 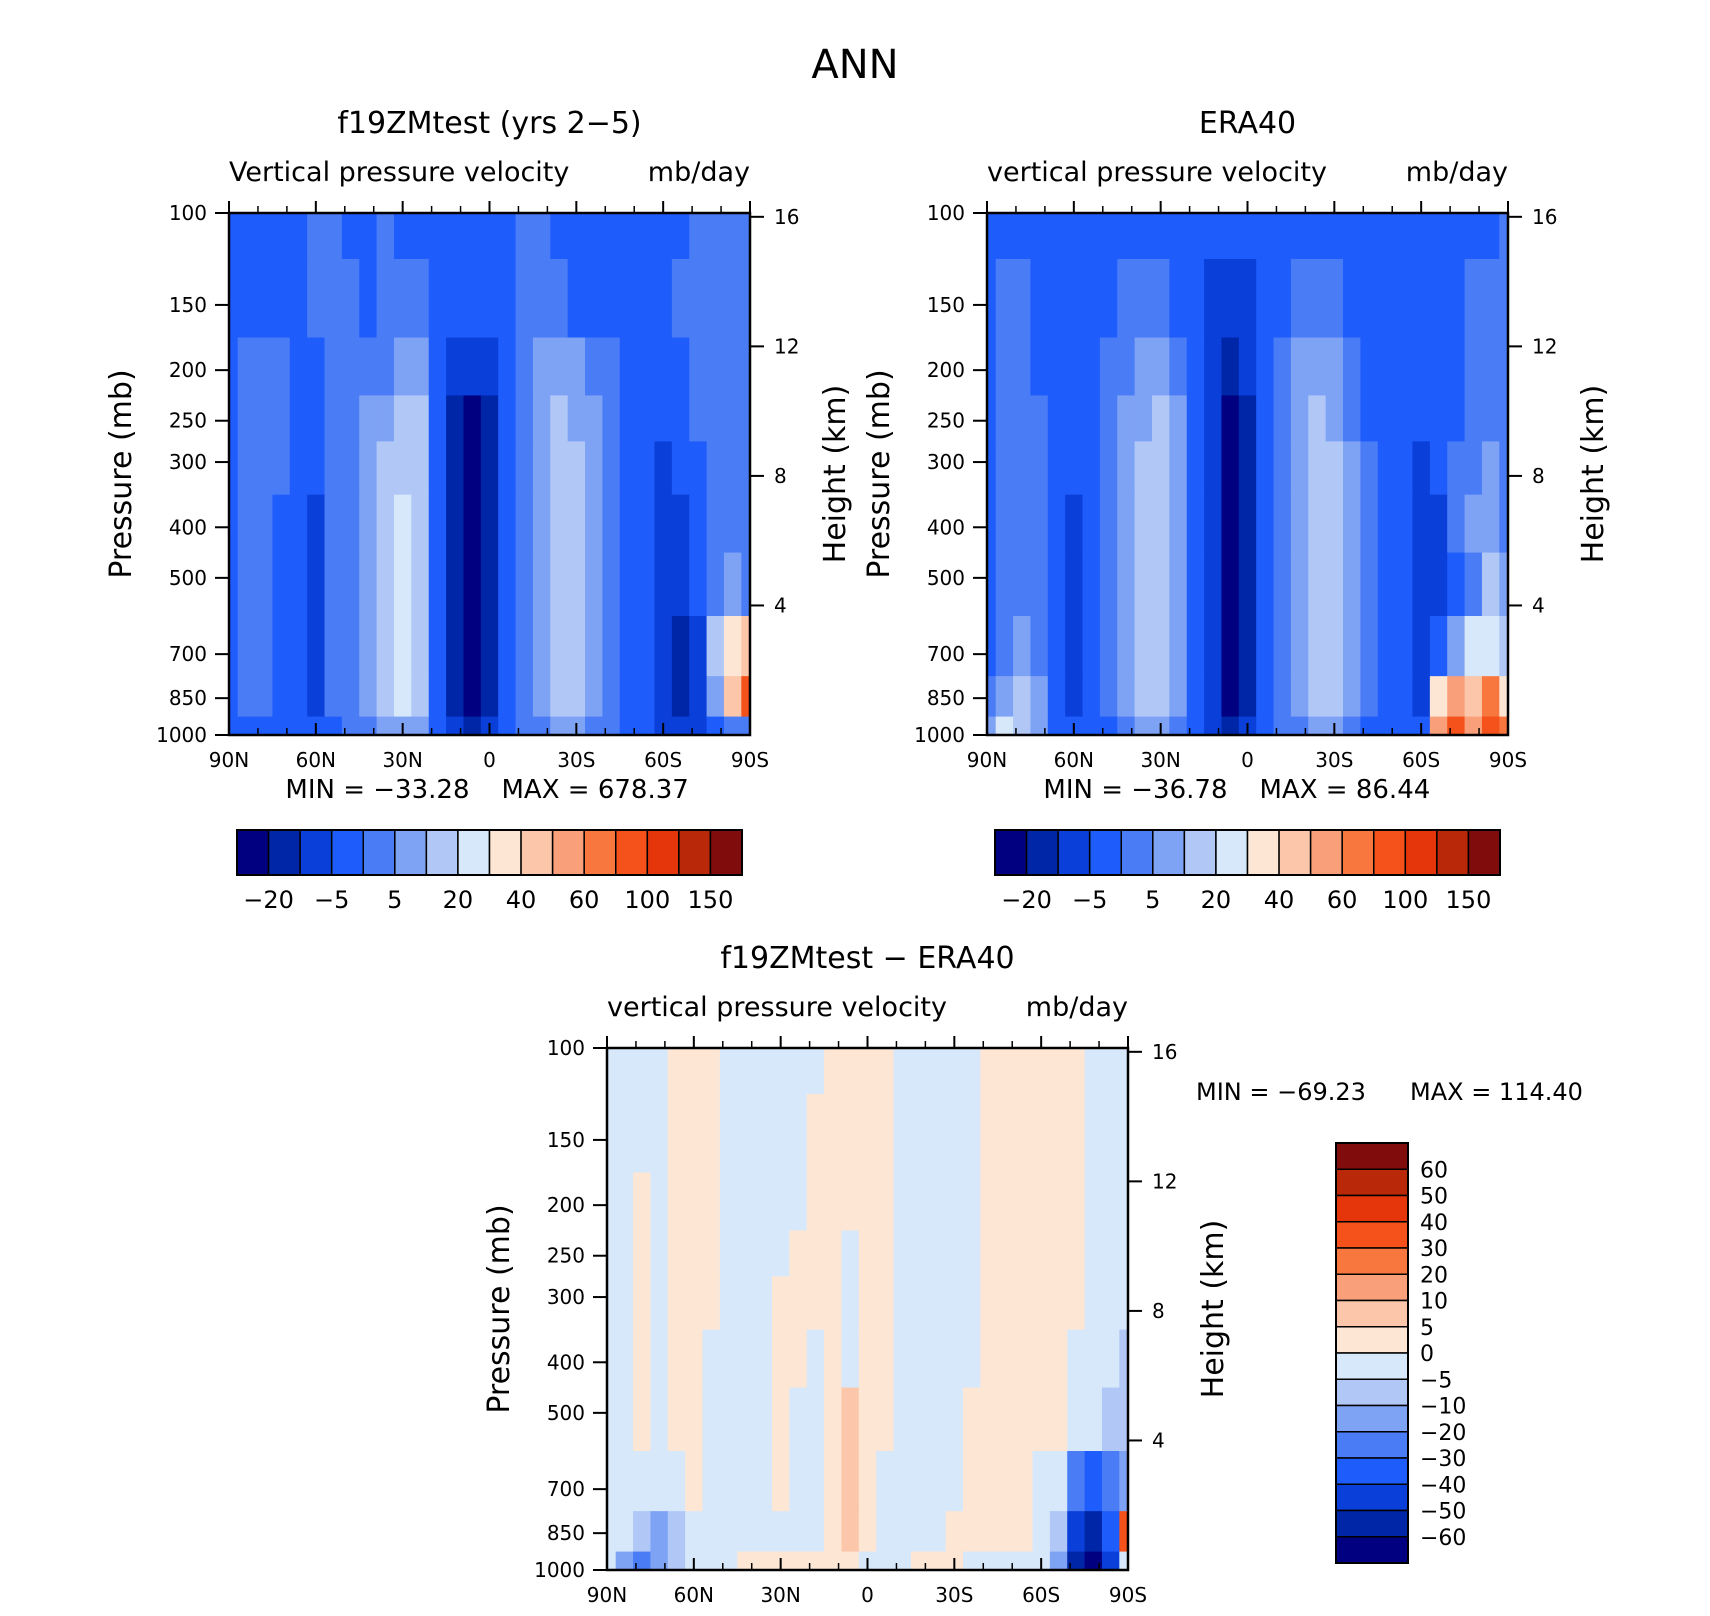 I want to click on y-right-axis-label: Height (km), so click(x=1213, y=1309).